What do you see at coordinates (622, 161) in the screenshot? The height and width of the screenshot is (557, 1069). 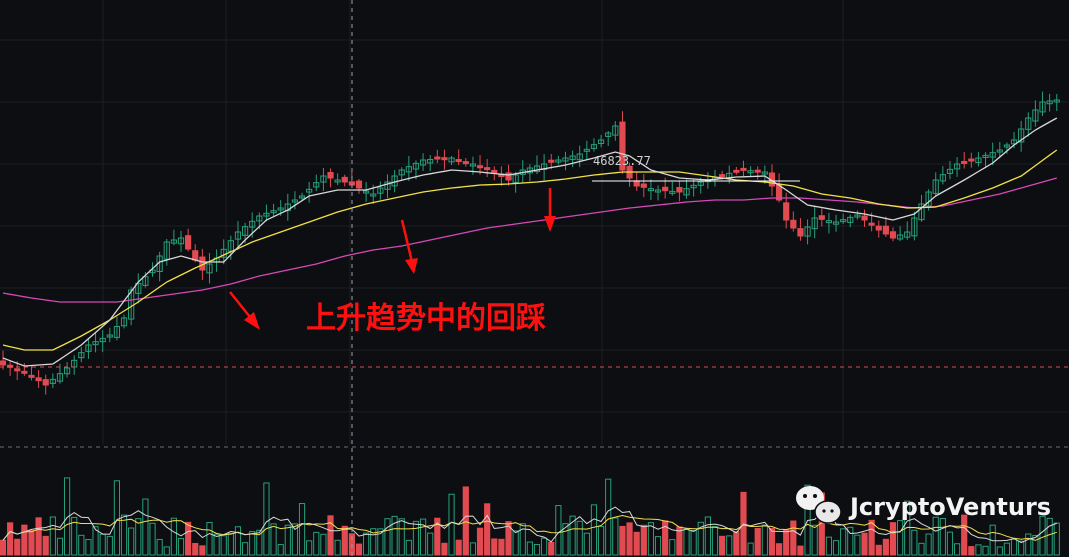 I see `price-label: 46823.77` at bounding box center [622, 161].